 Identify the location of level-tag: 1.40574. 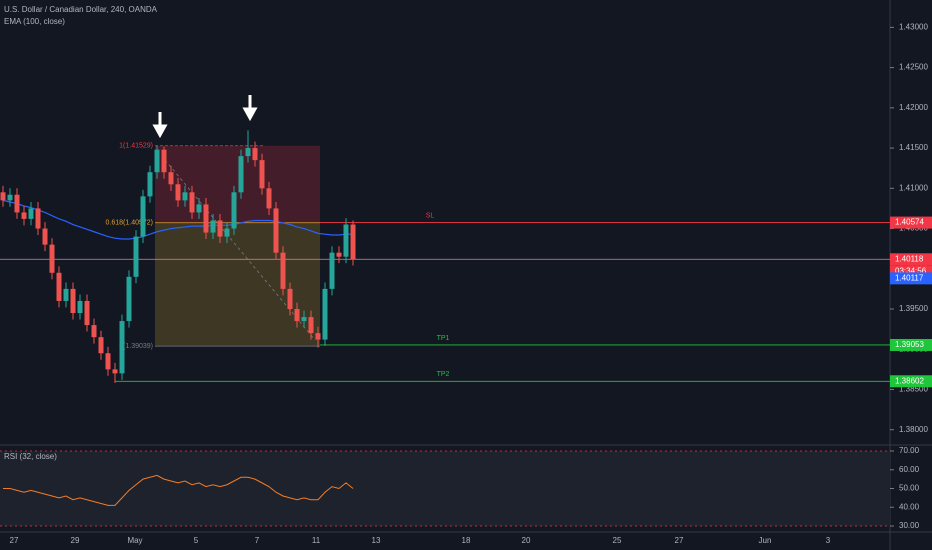
(909, 222).